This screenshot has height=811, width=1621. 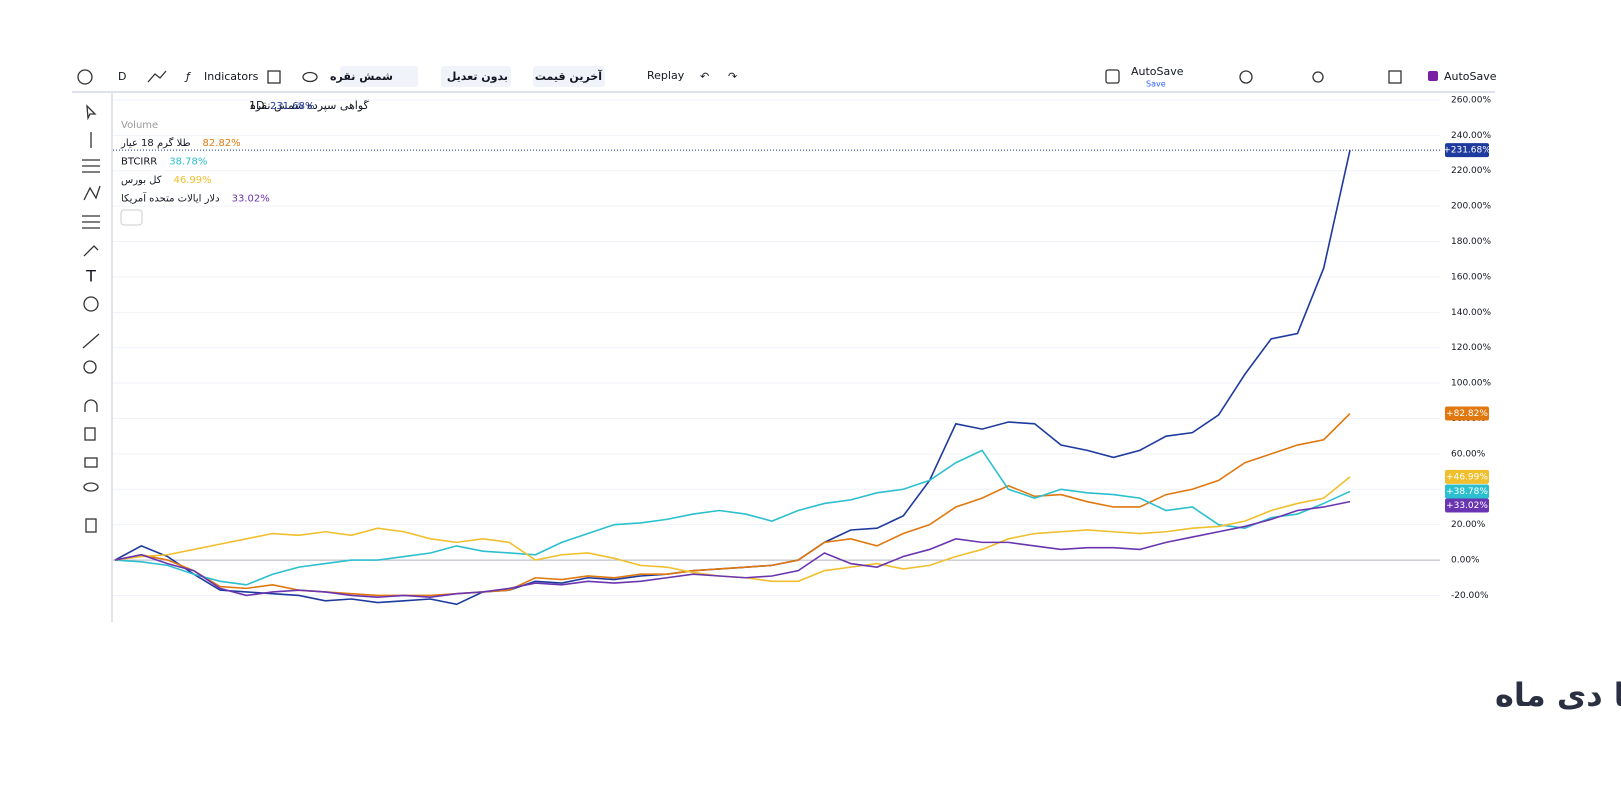 I want to click on price-tag-label: +46.99%, so click(x=1467, y=477).